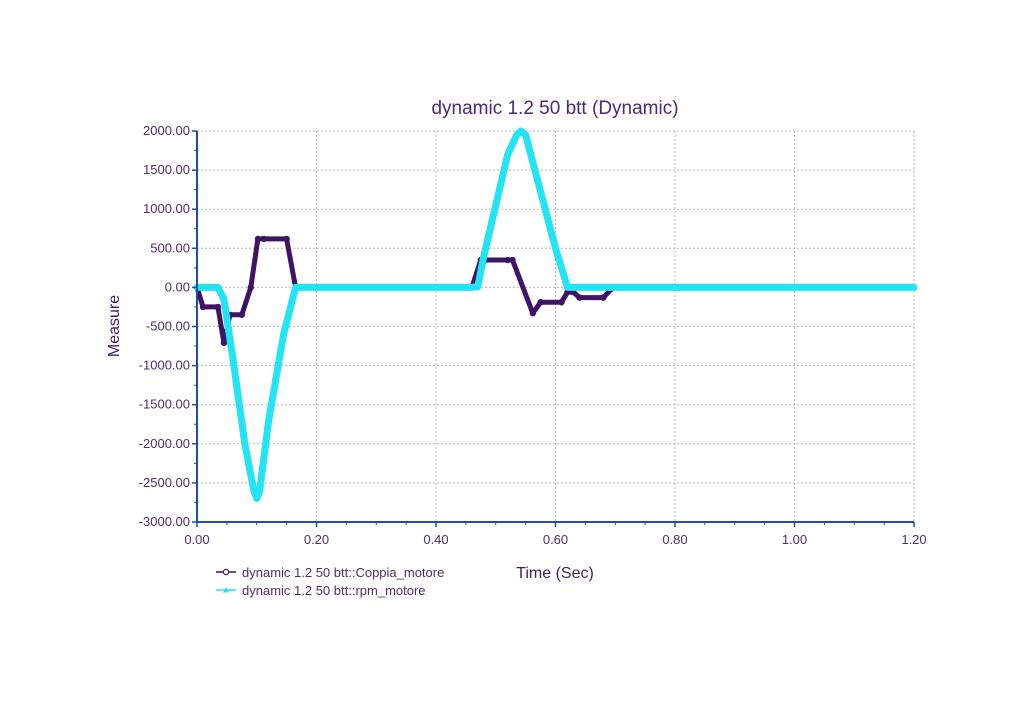  I want to click on y-tick-label: -1000.00, so click(164, 365).